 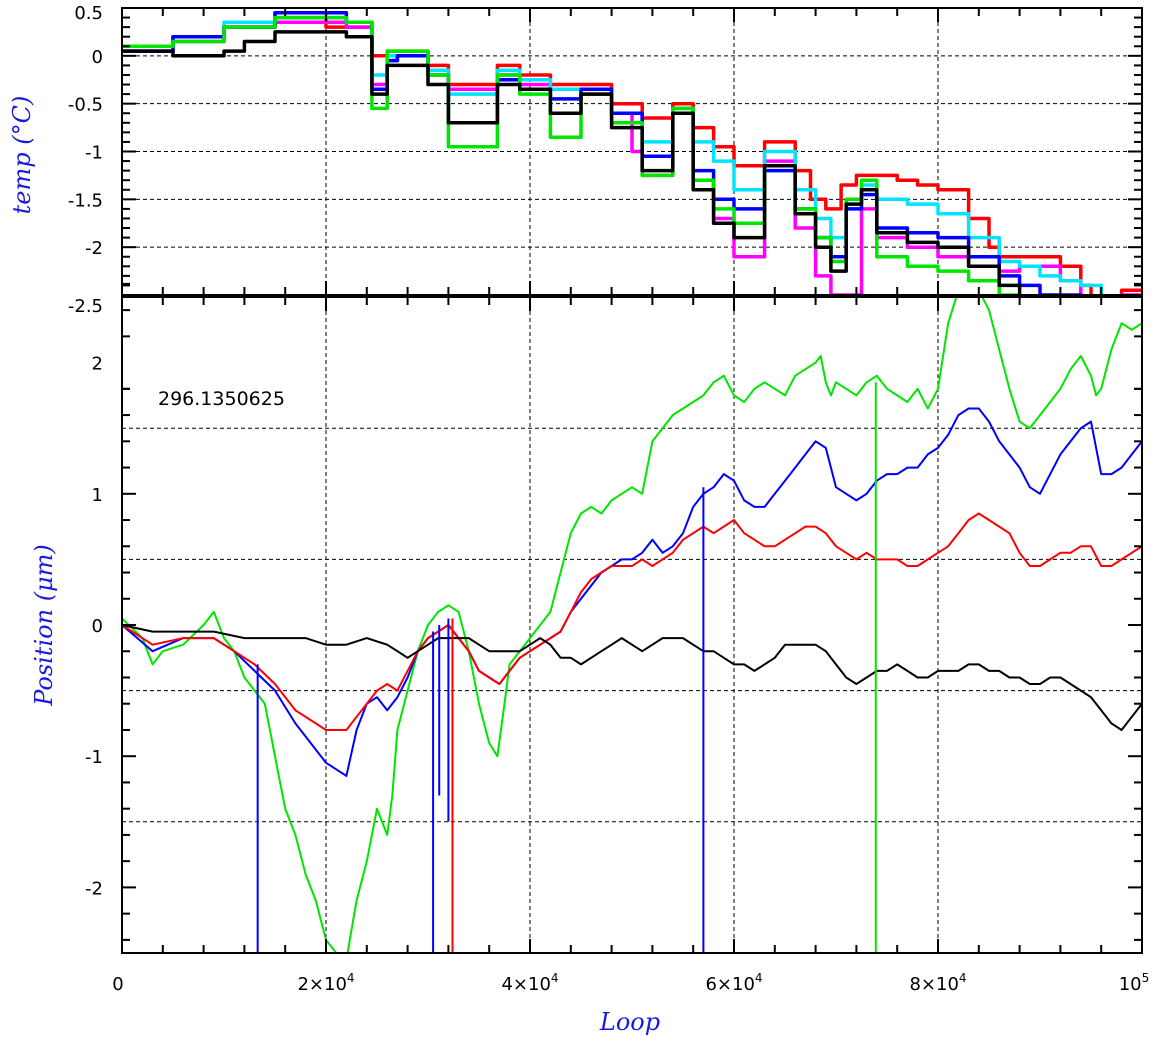 What do you see at coordinates (85, 306) in the screenshot?
I see `top-y-tick-label: -2.5` at bounding box center [85, 306].